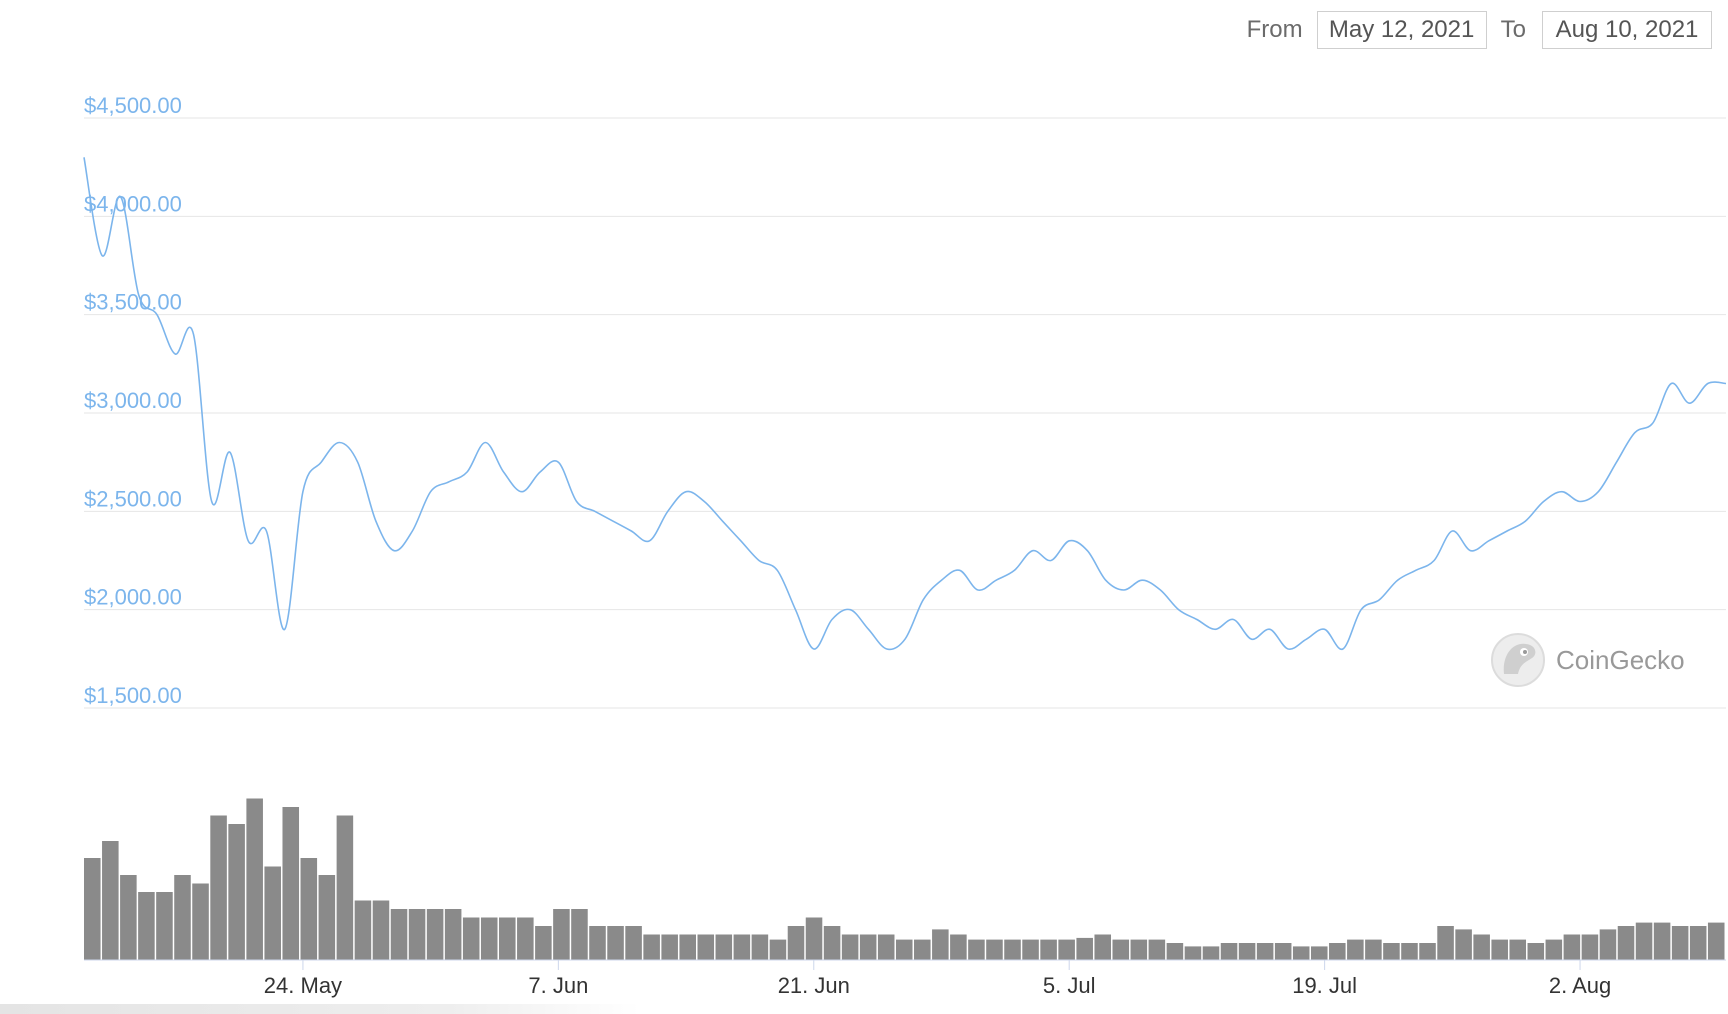  What do you see at coordinates (1620, 660) in the screenshot?
I see `watermark-text: CoinGecko` at bounding box center [1620, 660].